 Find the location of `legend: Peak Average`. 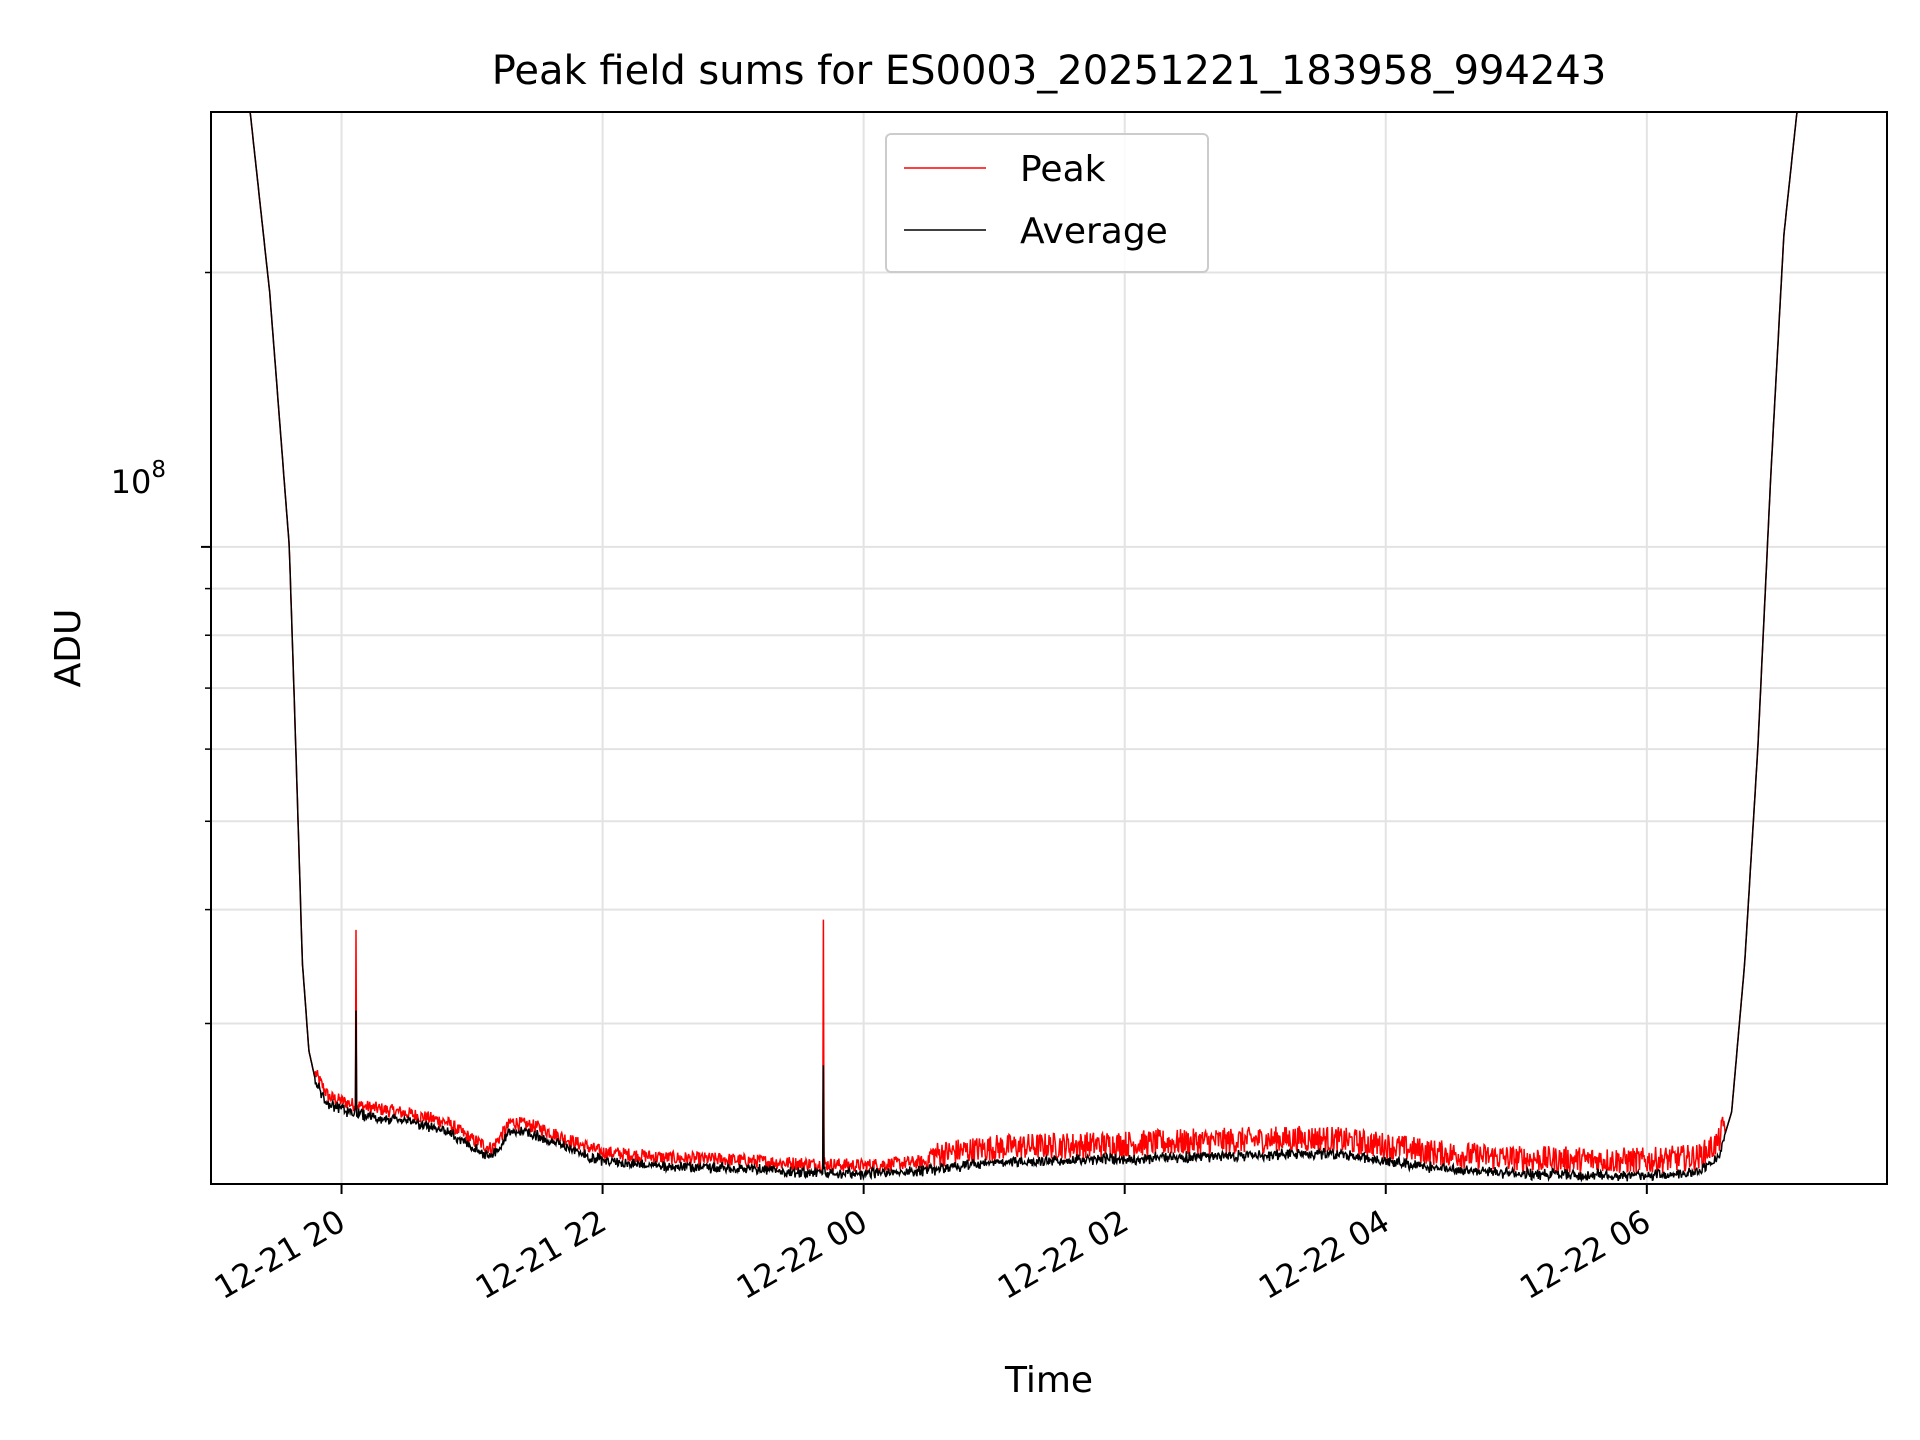

legend: Peak Average is located at coordinates (1047, 203).